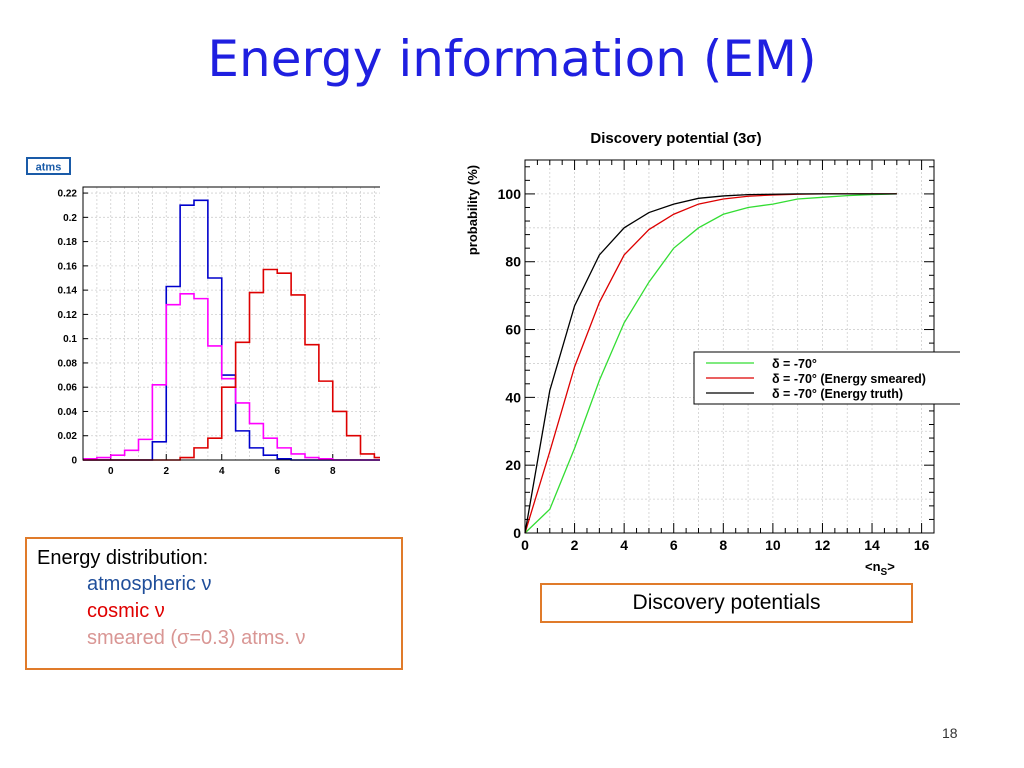 This screenshot has height=768, width=1024. What do you see at coordinates (512, 59) in the screenshot?
I see `slide-title: Energy information (EM)` at bounding box center [512, 59].